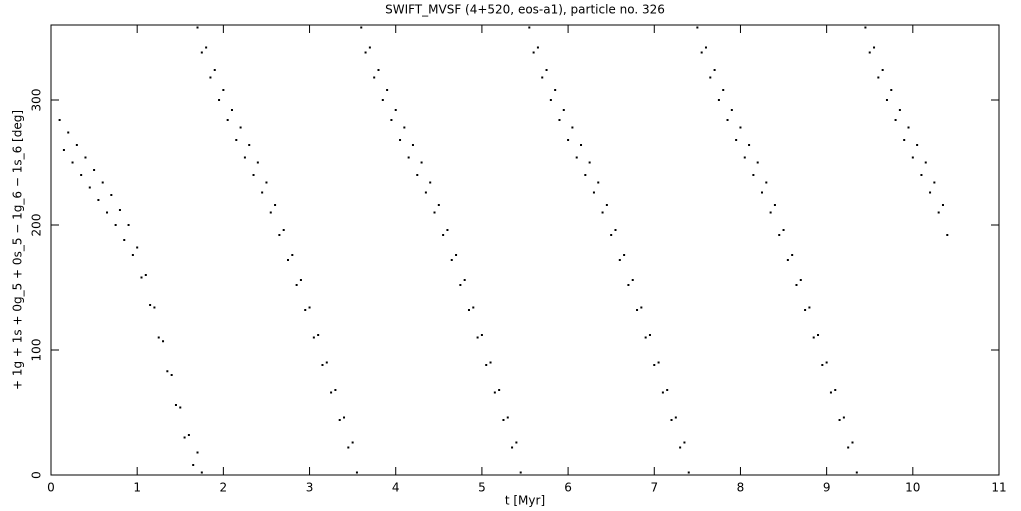 This screenshot has height=511, width=1021. Describe the element at coordinates (310, 488) in the screenshot. I see `x-tick-label: 3` at that location.